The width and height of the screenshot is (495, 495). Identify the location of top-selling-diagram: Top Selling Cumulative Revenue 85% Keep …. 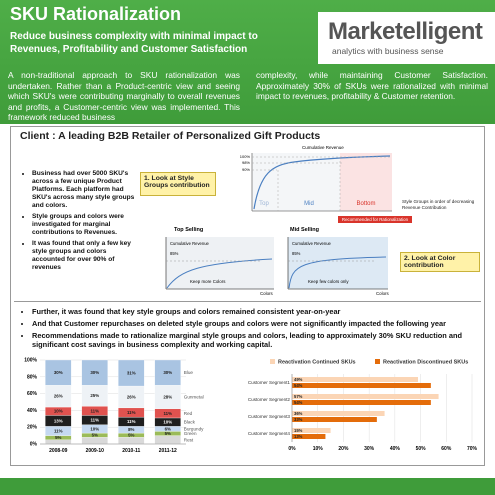
(219, 261).